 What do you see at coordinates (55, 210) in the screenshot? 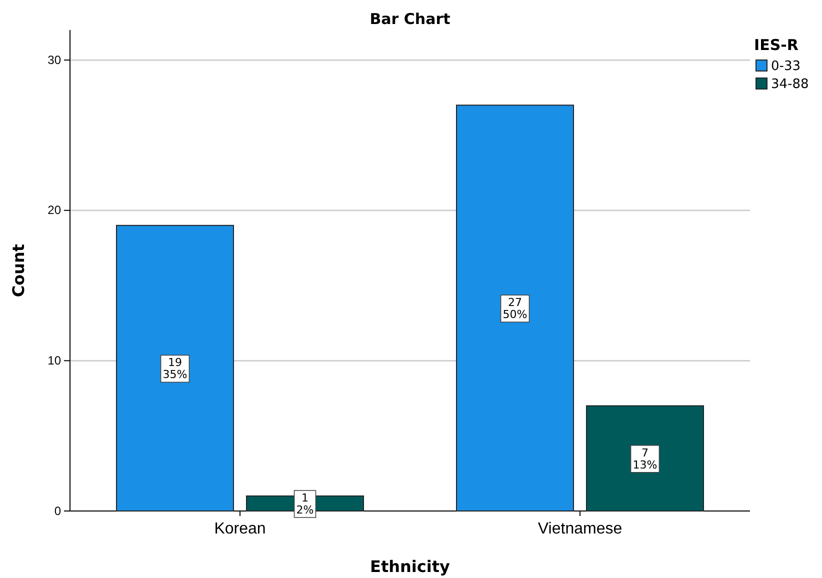
I see `y-tick-label: 20` at bounding box center [55, 210].